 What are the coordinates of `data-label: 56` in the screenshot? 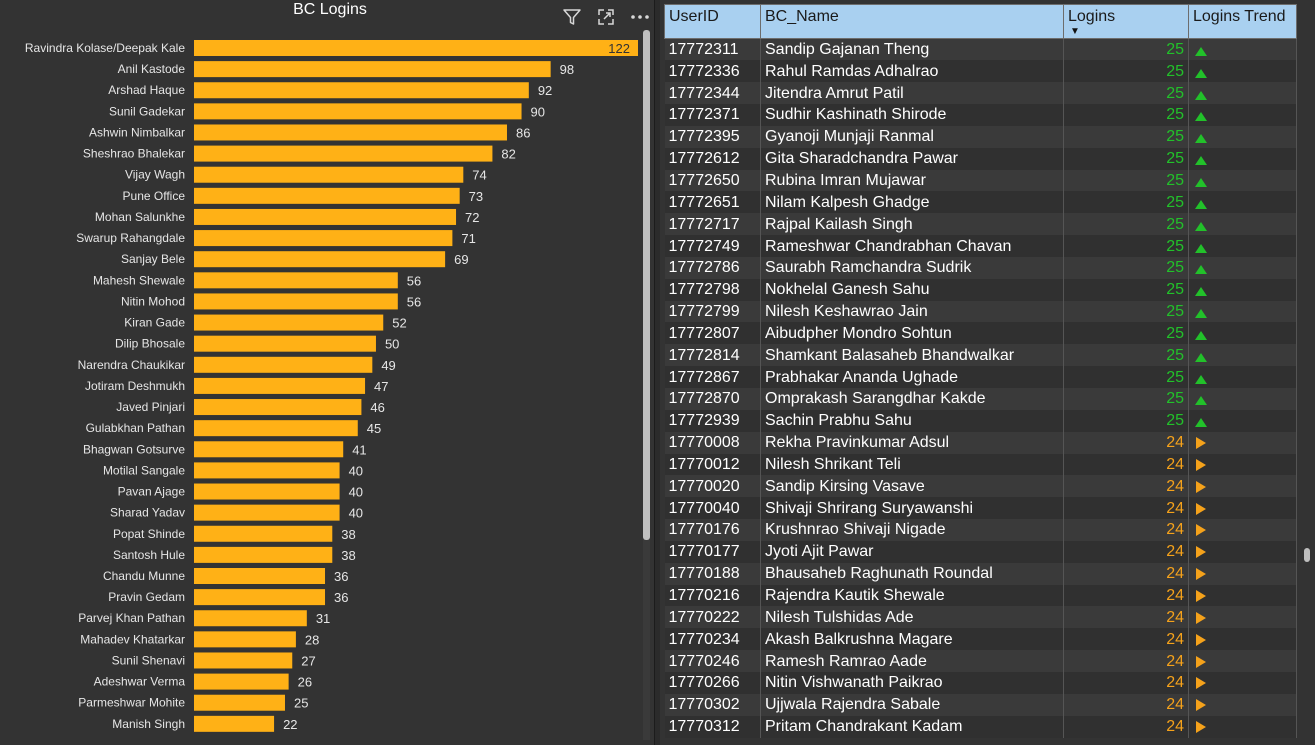 It's located at (414, 301).